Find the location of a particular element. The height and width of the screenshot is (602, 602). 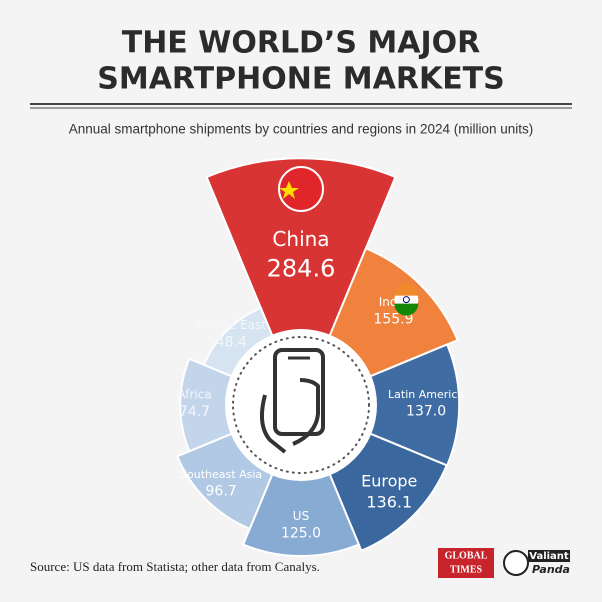

value-label: 74.7 is located at coordinates (194, 412).